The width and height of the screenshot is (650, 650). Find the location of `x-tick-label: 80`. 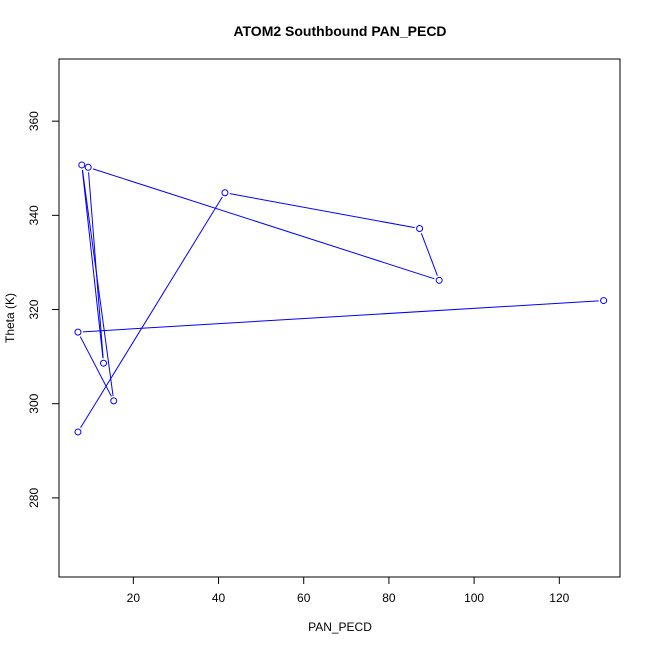

x-tick-label: 80 is located at coordinates (389, 598).